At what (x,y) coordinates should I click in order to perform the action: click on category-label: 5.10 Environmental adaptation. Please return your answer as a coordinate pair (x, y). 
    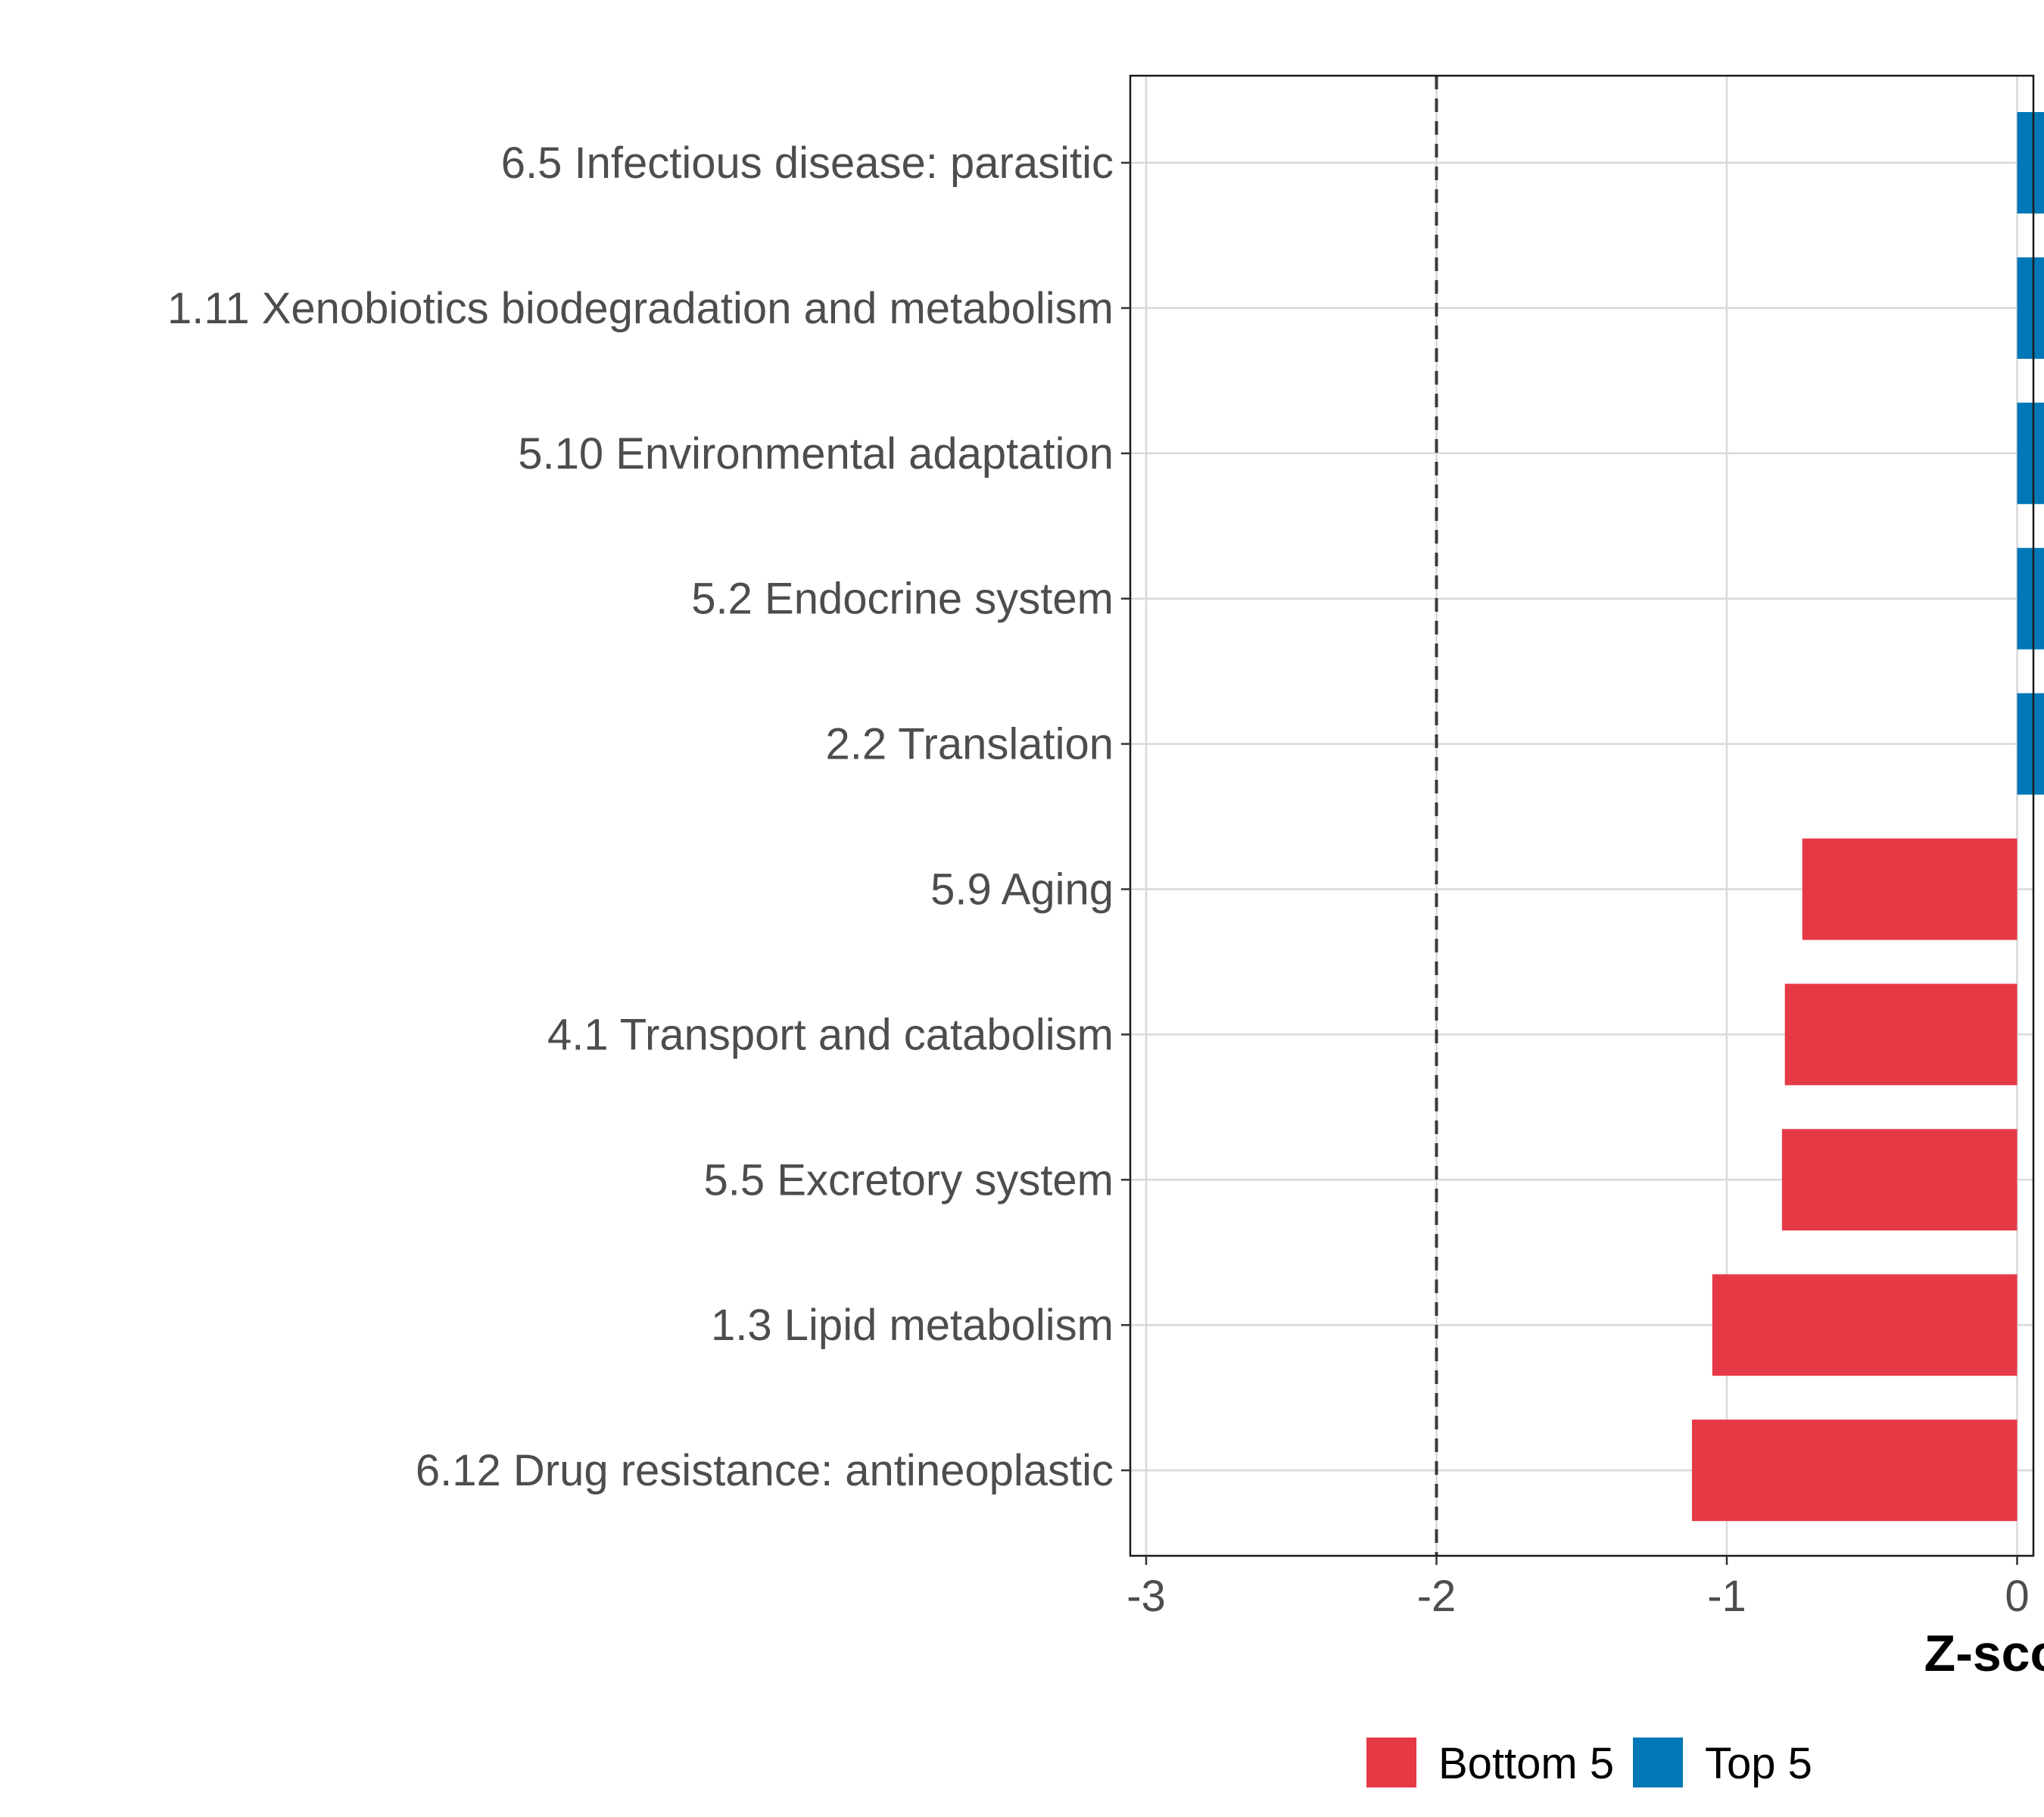
    Looking at the image, I should click on (816, 453).